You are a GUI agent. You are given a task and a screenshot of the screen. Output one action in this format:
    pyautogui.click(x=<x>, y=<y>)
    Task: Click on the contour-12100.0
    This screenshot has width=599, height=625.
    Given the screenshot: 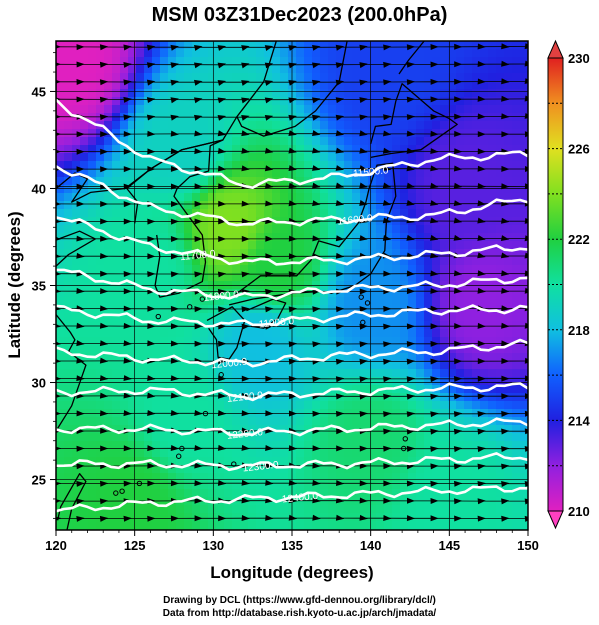 What is the action you would take?
    pyautogui.click(x=292, y=392)
    